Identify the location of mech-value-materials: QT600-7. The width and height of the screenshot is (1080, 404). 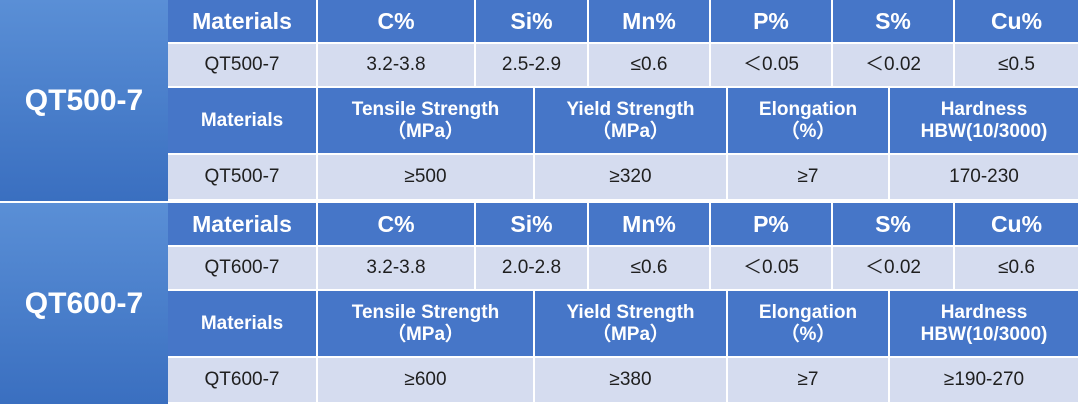
(243, 381).